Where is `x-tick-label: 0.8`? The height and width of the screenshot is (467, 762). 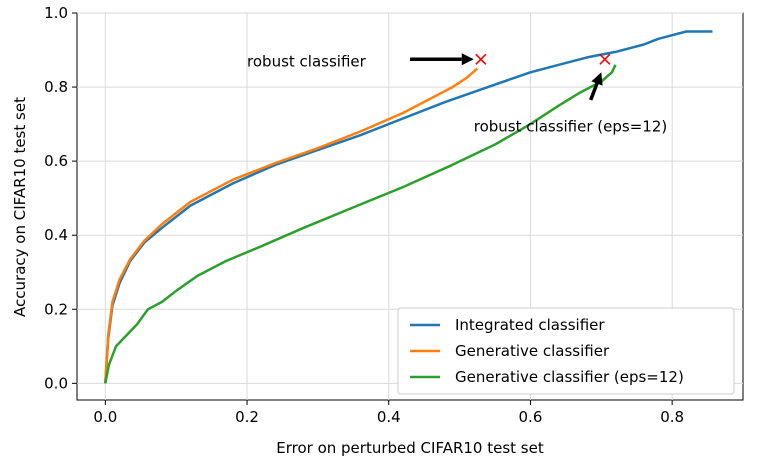 x-tick-label: 0.8 is located at coordinates (672, 417).